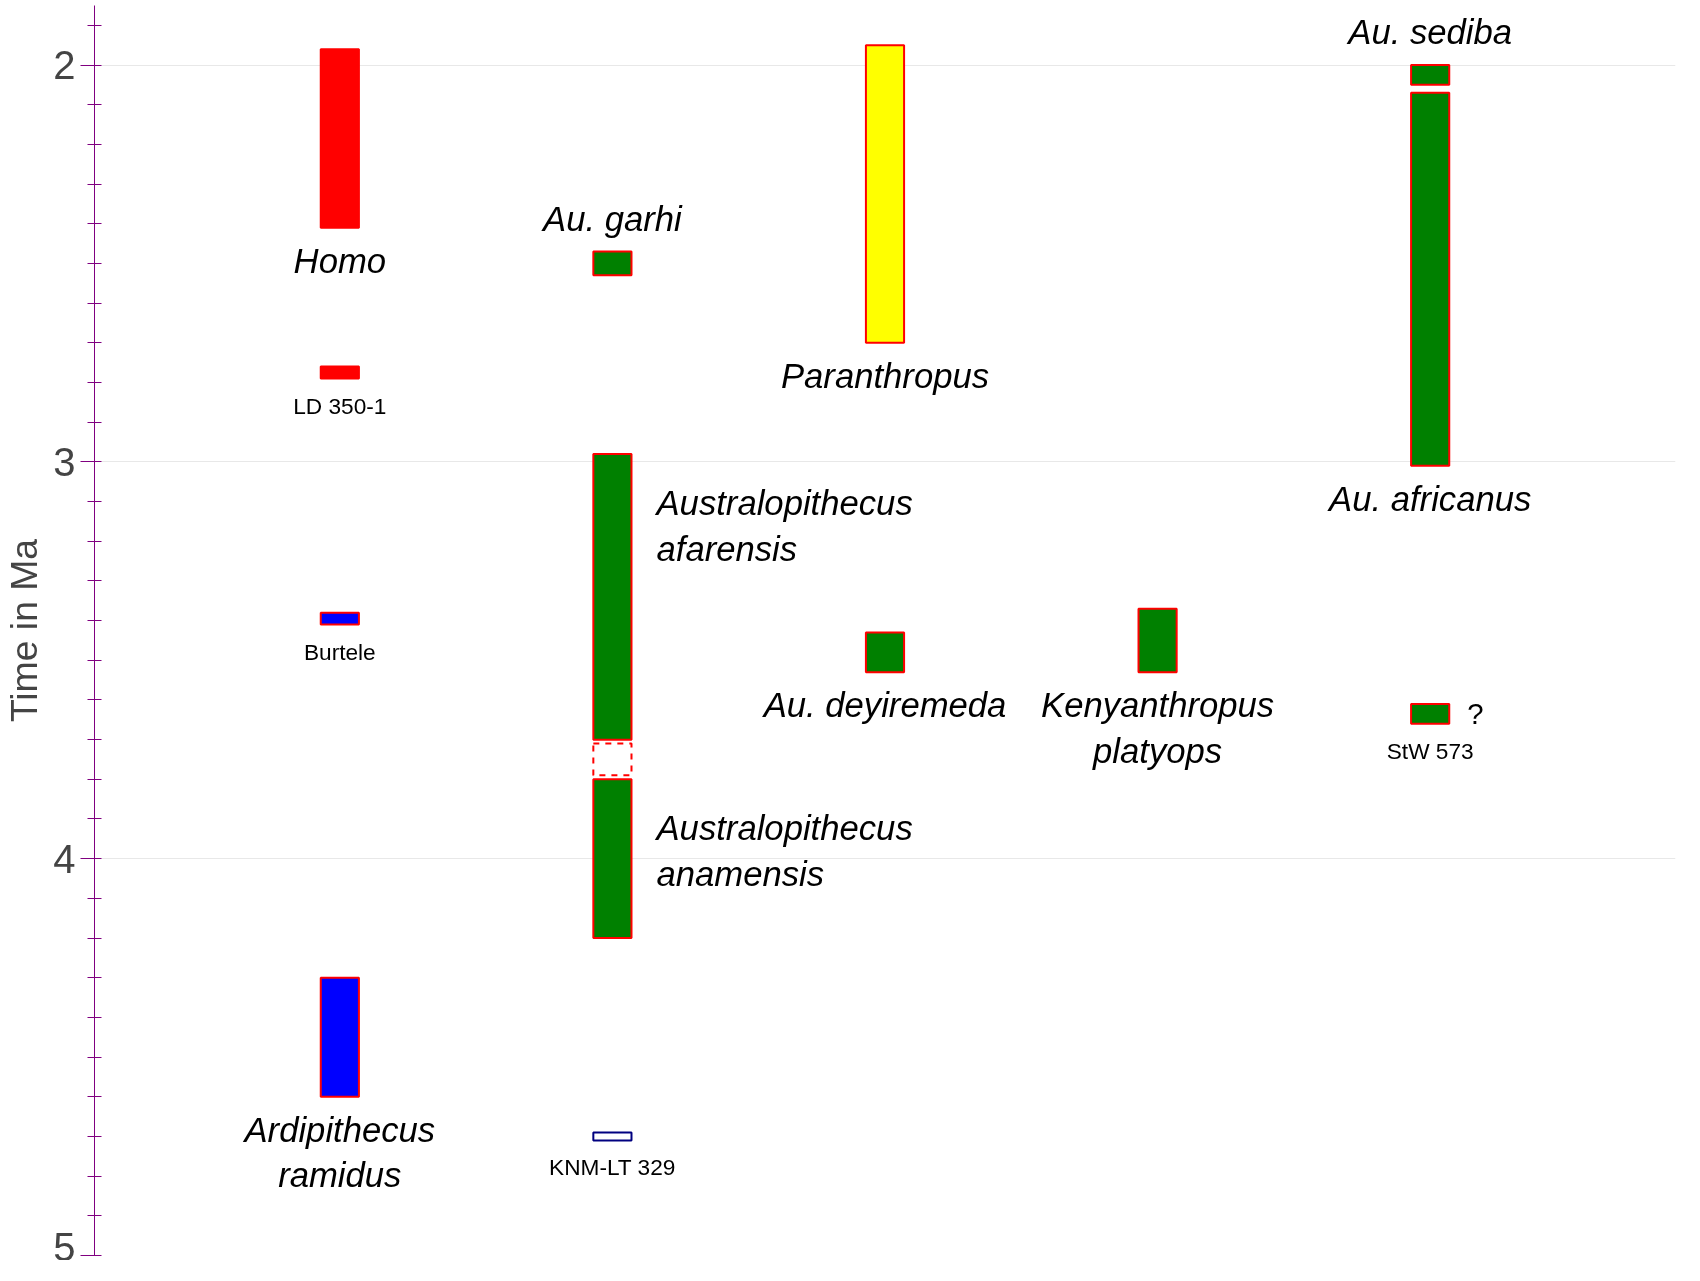 Image resolution: width=1700 pixels, height=1281 pixels. I want to click on series-label: Homo, so click(340, 260).